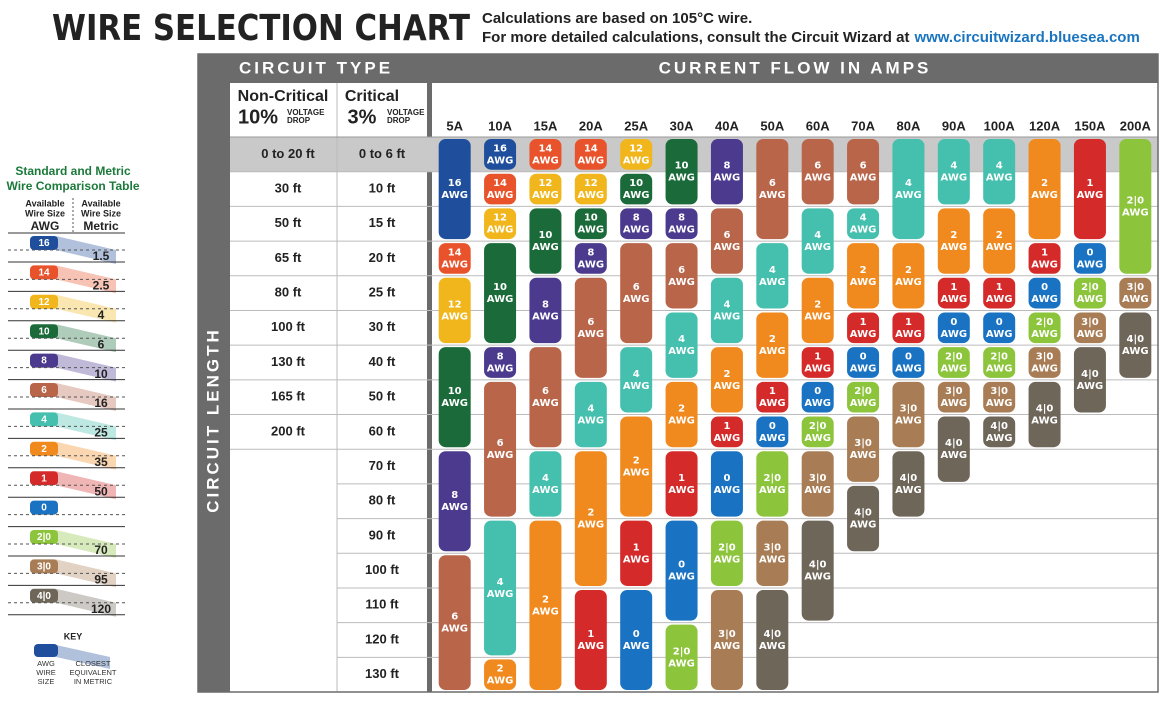  I want to click on legend-awg: 12, so click(44, 302).